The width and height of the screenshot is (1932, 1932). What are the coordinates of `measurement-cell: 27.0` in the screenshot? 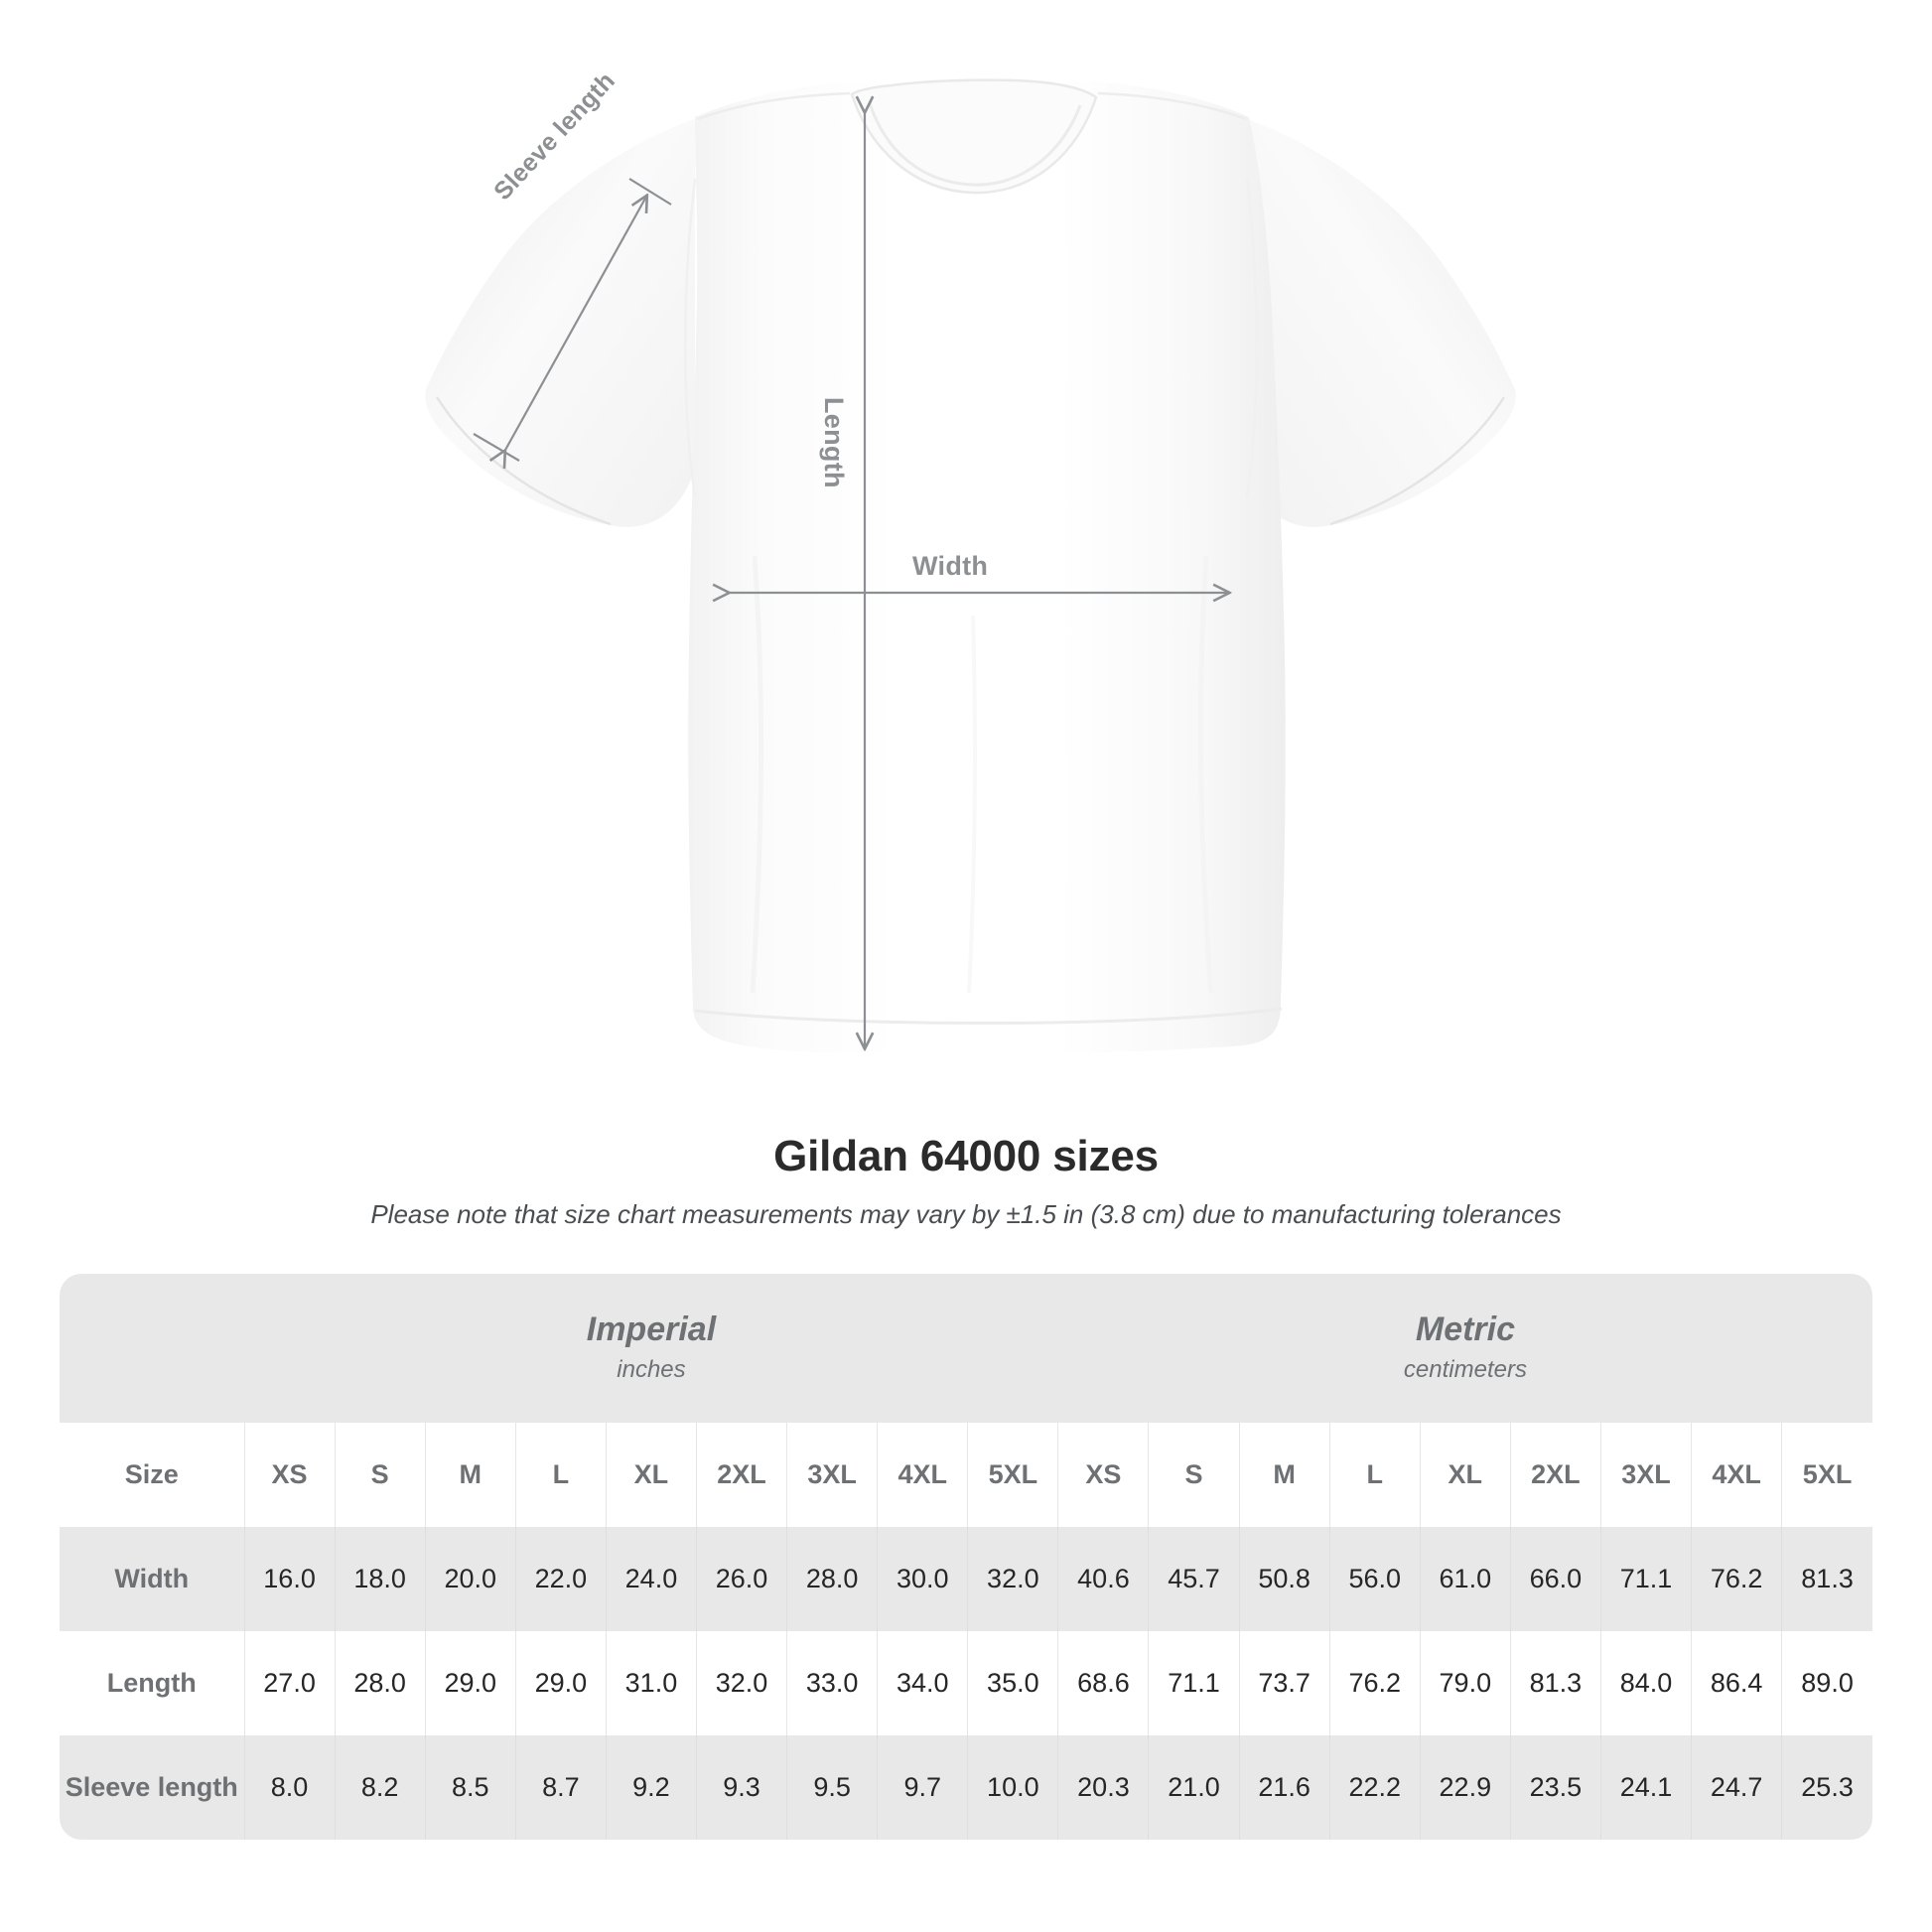 It's located at (290, 1683).